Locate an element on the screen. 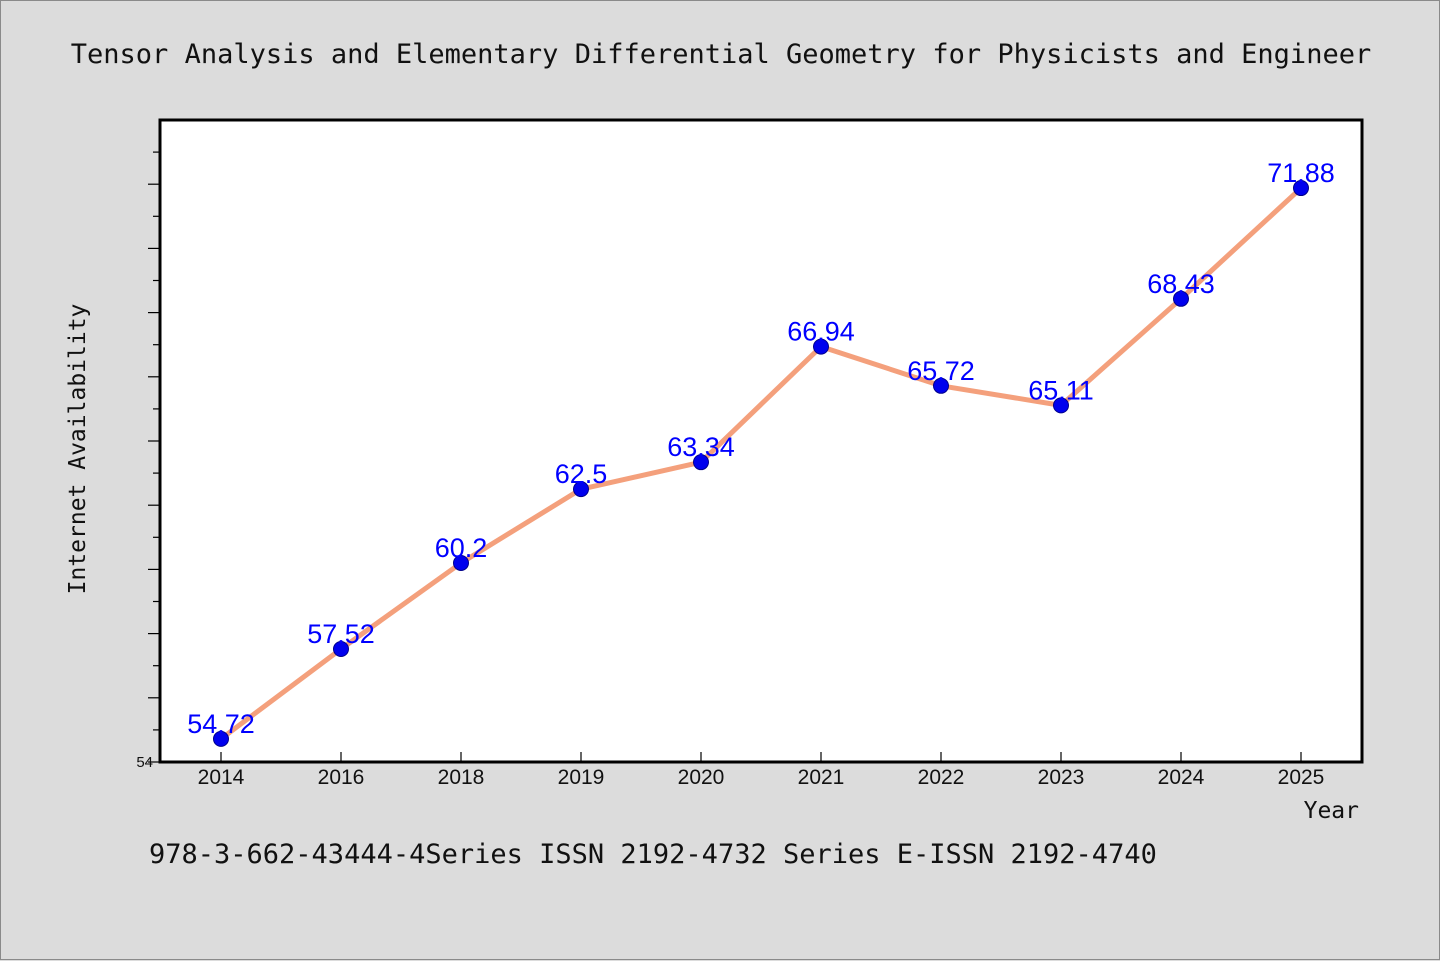  y-axis-label: Internet Availability is located at coordinates (78, 449).